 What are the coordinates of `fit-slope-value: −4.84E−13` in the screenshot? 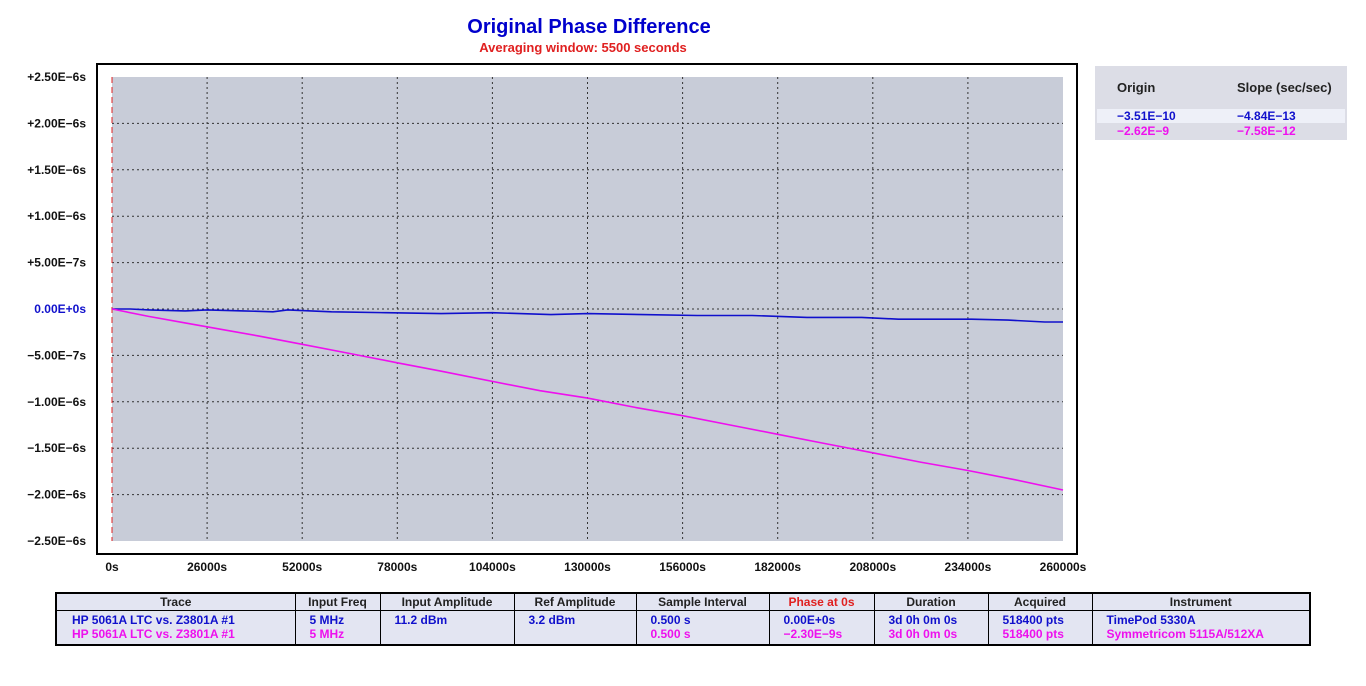 It's located at (1266, 116).